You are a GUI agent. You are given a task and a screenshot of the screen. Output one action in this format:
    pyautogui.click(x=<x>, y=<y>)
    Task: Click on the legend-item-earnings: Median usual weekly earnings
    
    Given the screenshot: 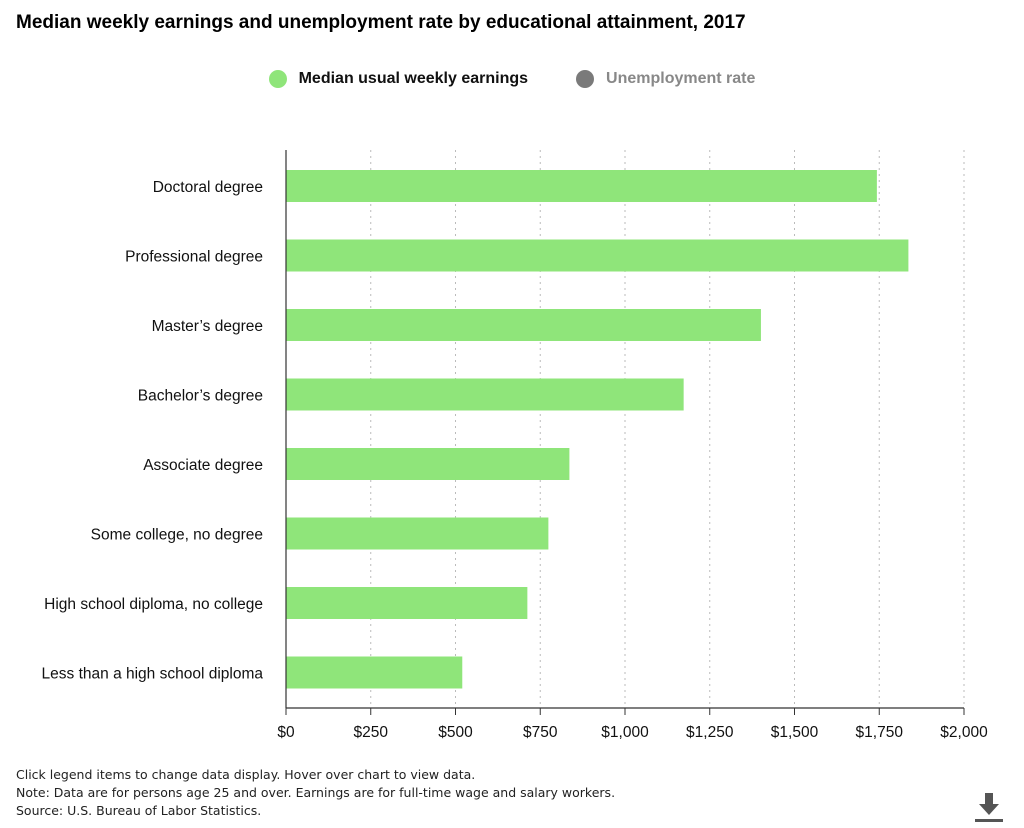 What is the action you would take?
    pyautogui.click(x=398, y=79)
    